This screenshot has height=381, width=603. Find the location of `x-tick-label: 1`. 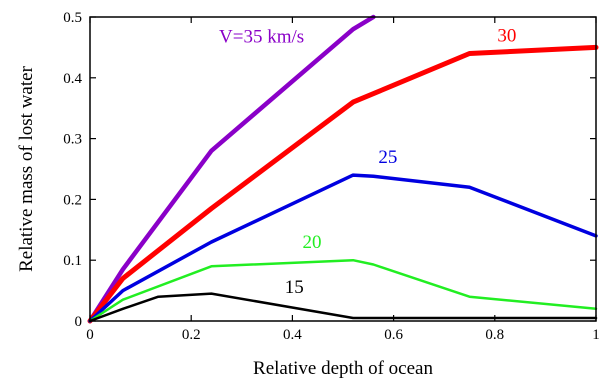

x-tick-label: 1 is located at coordinates (596, 335).